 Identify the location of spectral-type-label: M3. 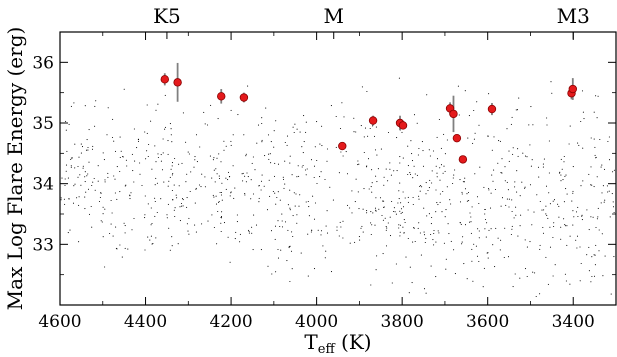
(573, 16).